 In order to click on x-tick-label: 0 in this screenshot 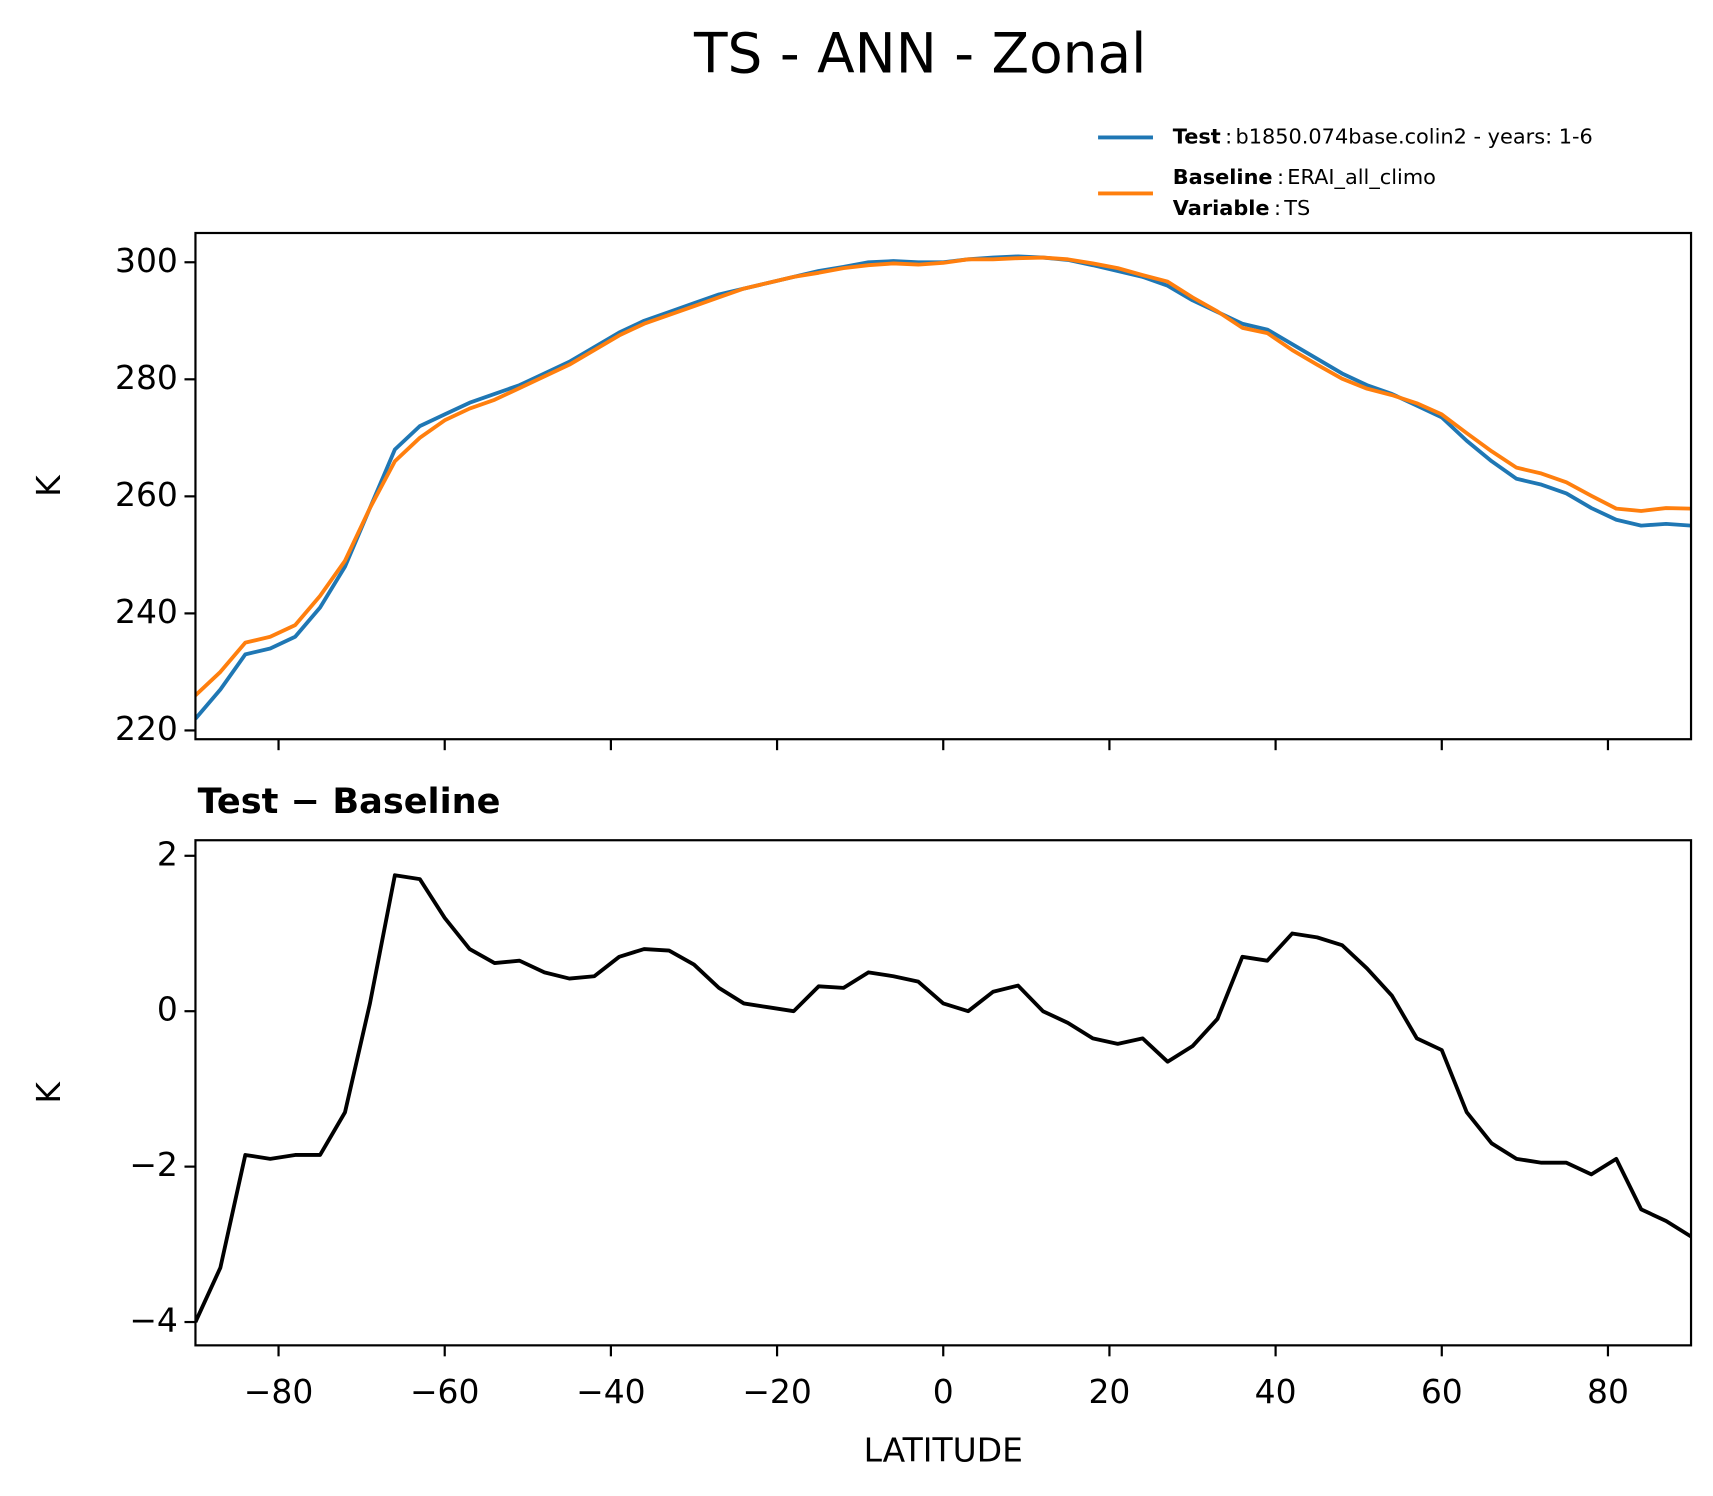, I will do `click(943, 1391)`.